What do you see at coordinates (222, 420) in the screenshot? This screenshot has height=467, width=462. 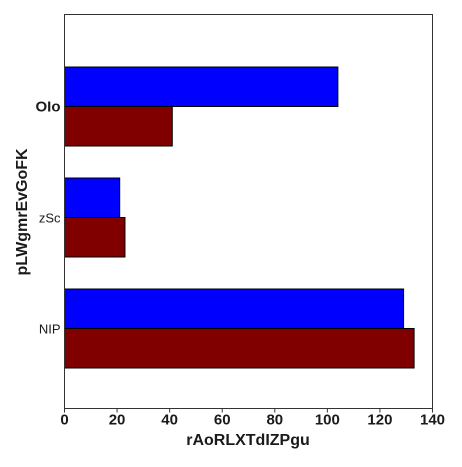 I see `x-tick-label: 60` at bounding box center [222, 420].